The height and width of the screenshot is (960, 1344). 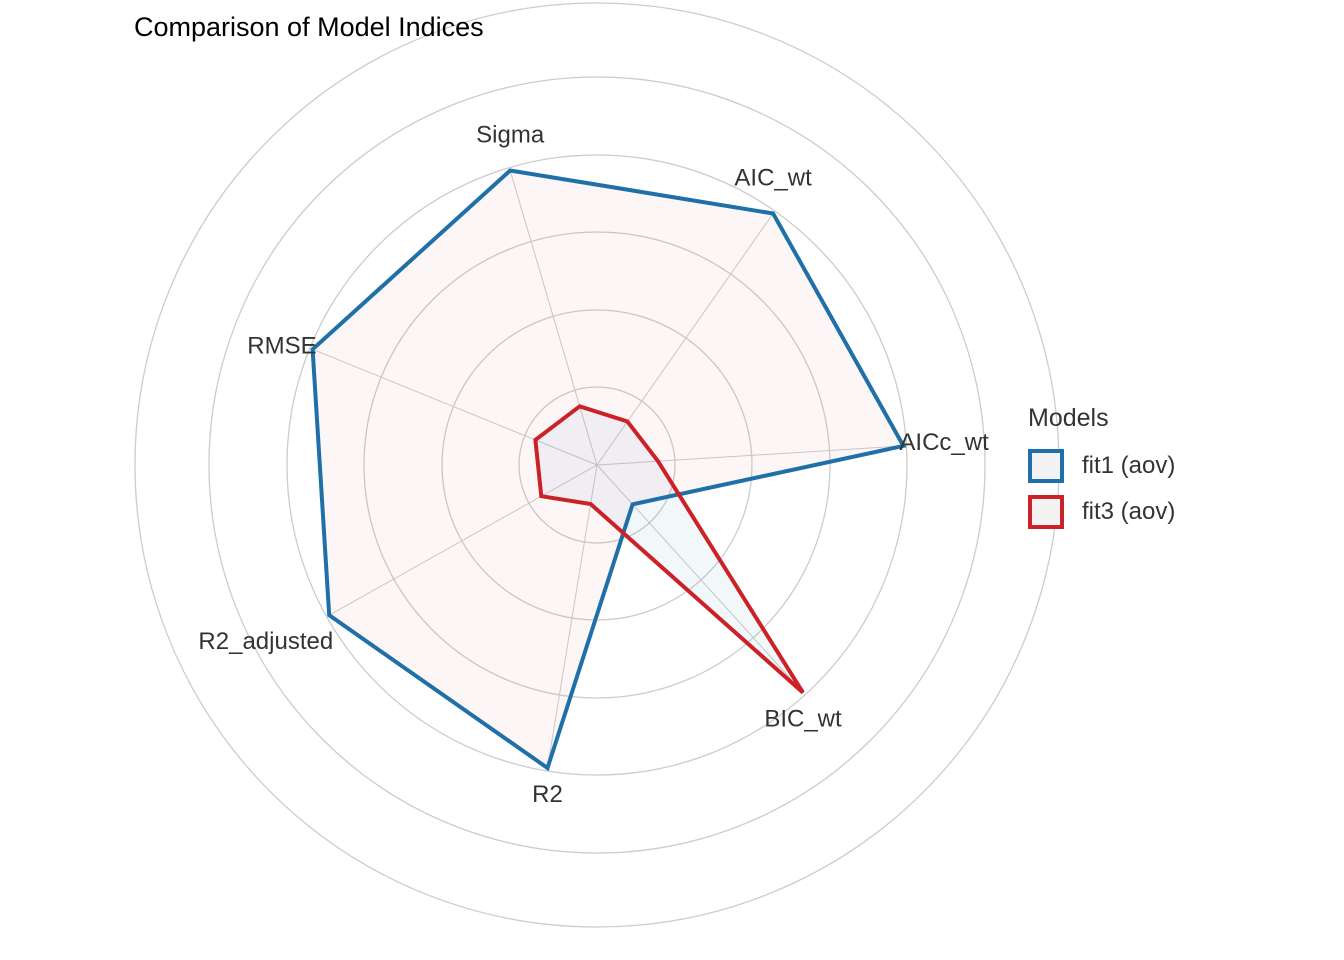 I want to click on spoke-r2, so click(x=572, y=616).